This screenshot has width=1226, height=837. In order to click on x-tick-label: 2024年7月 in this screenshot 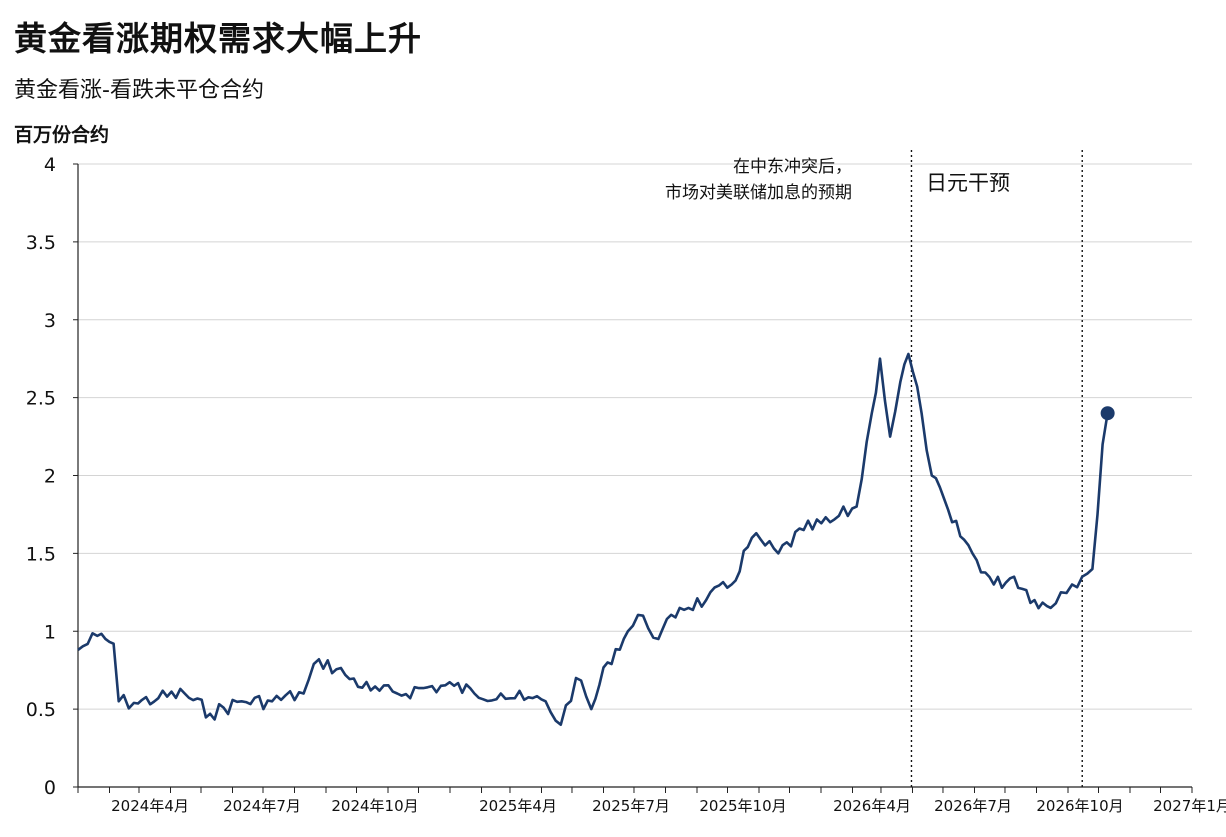, I will do `click(262, 806)`.